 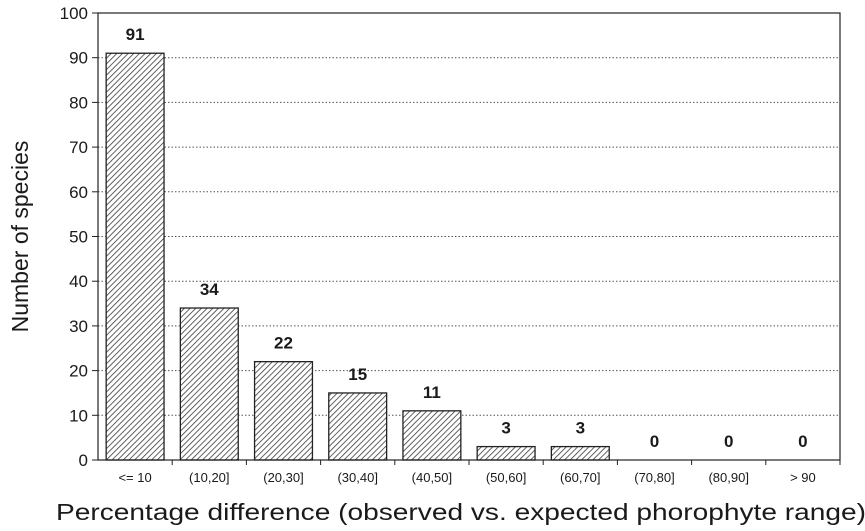 What do you see at coordinates (283, 343) in the screenshot?
I see `data-label: 22` at bounding box center [283, 343].